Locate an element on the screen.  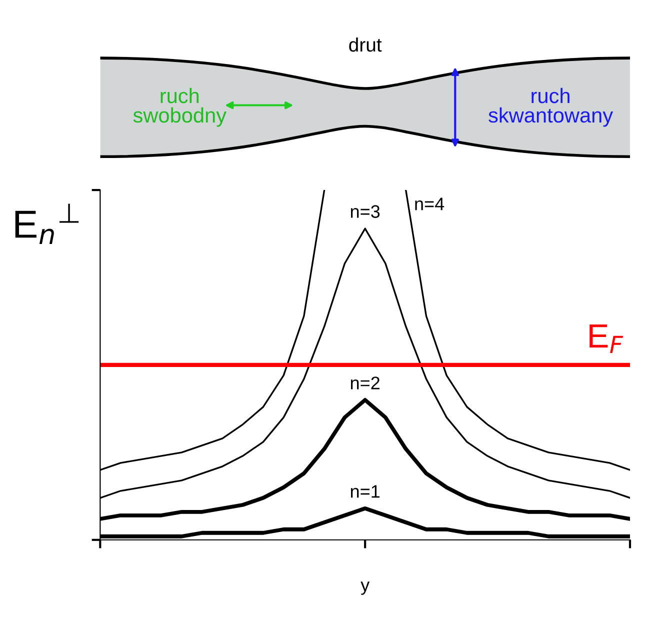
text: drut is located at coordinates (365, 44).